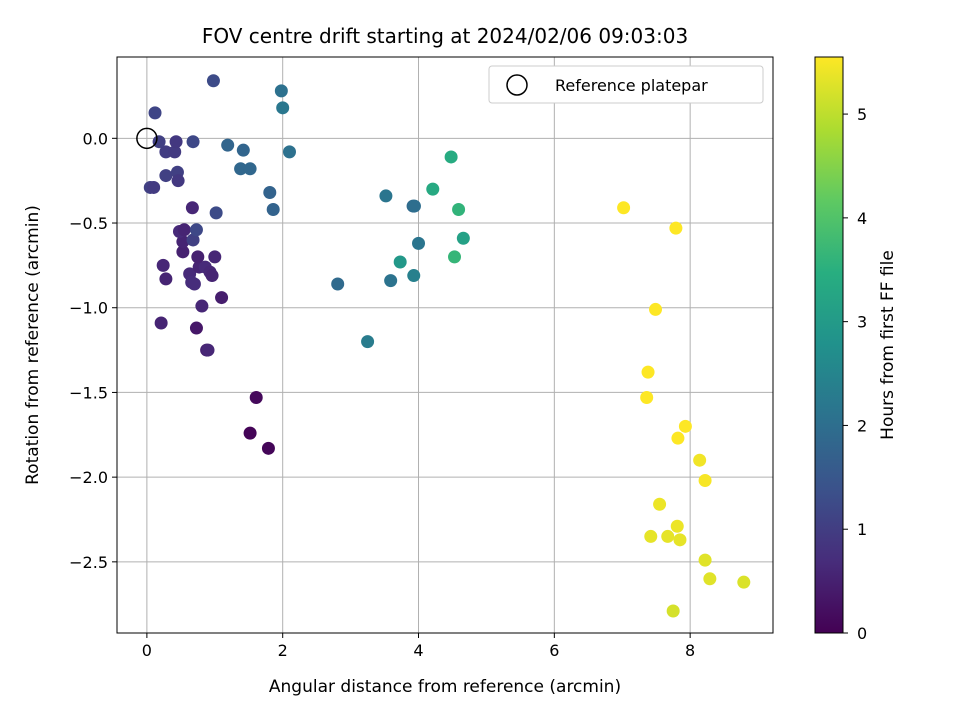 This screenshot has height=724, width=960. Describe the element at coordinates (418, 650) in the screenshot. I see `x-tick-label: 4` at that location.